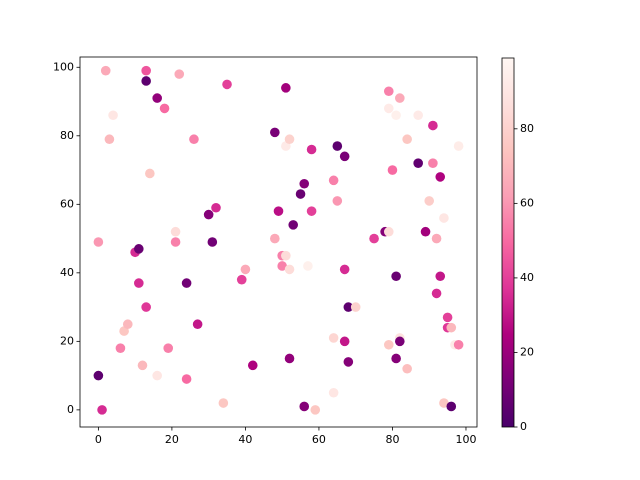 The width and height of the screenshot is (640, 480). Describe the element at coordinates (527, 202) in the screenshot. I see `colorbar-tick-label: 60` at that location.